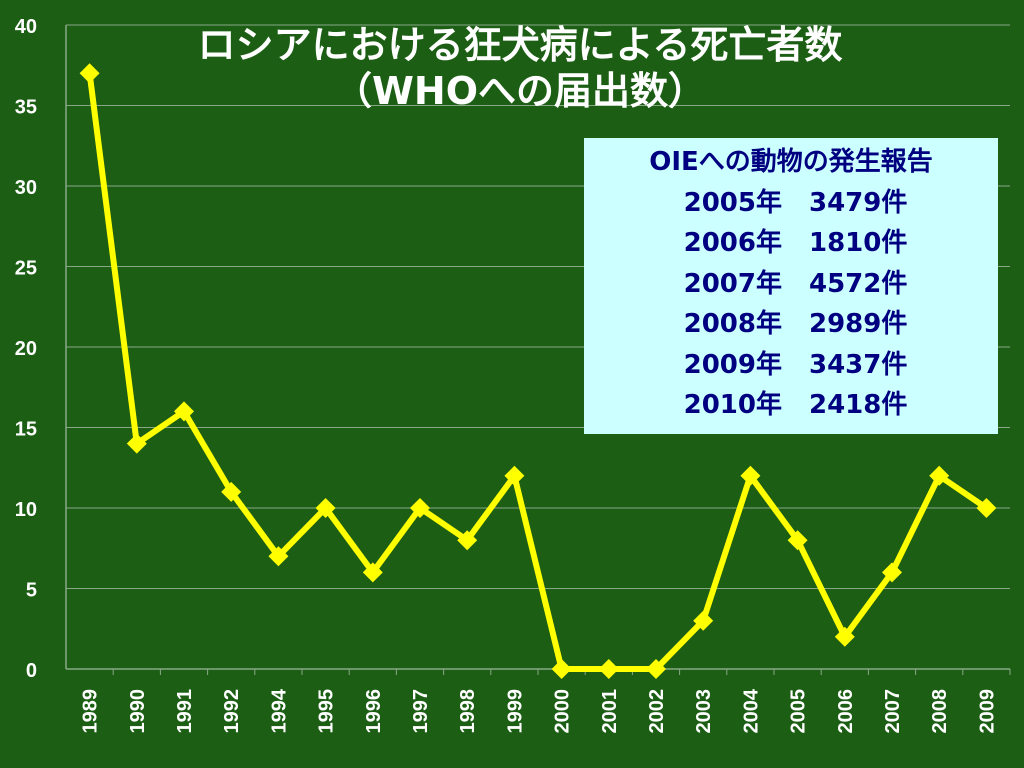 This screenshot has height=768, width=1024. Describe the element at coordinates (858, 405) in the screenshot. I see `oie-row-count: 2418件` at that location.